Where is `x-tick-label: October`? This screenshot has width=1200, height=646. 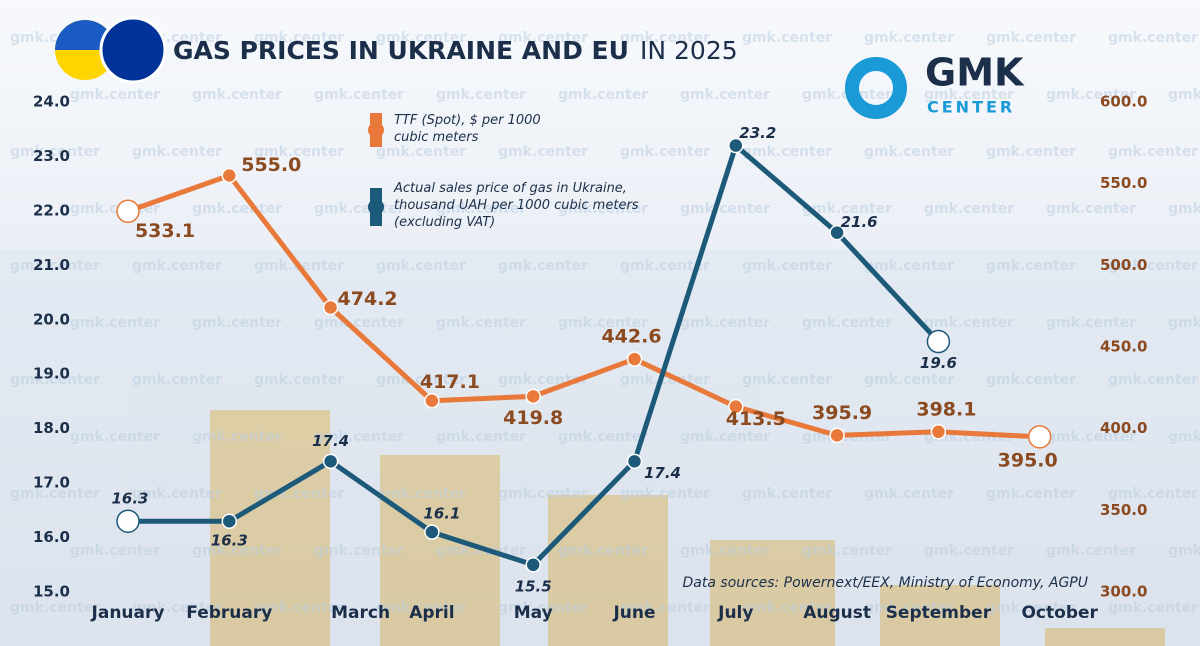 x-tick-label: October is located at coordinates (1059, 613).